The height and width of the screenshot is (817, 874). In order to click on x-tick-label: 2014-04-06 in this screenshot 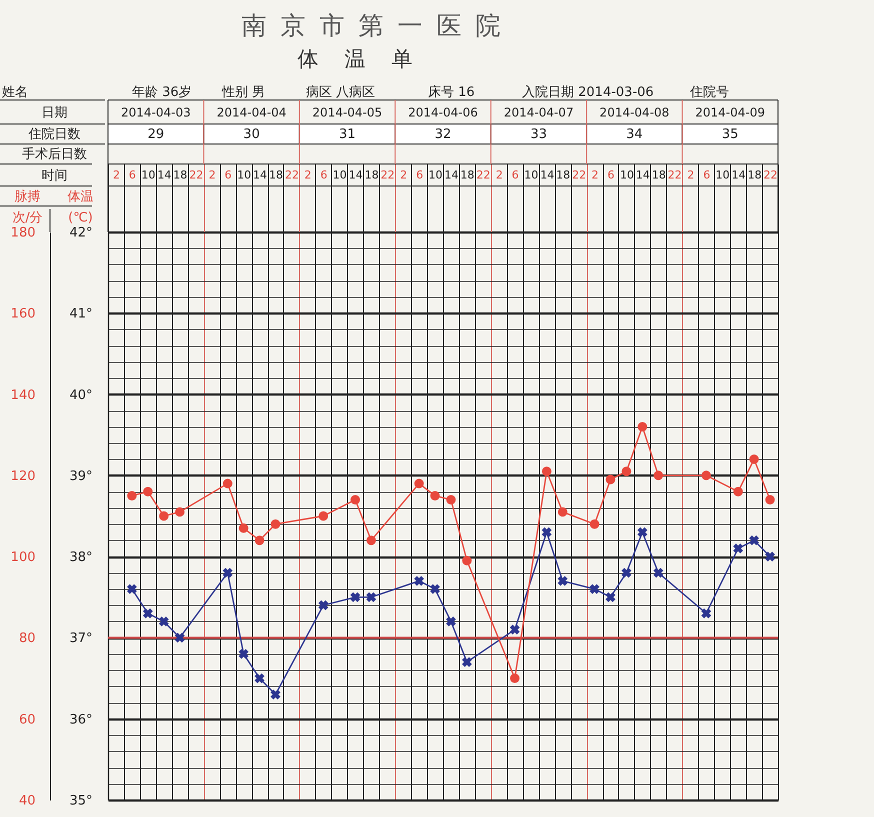, I will do `click(443, 113)`.